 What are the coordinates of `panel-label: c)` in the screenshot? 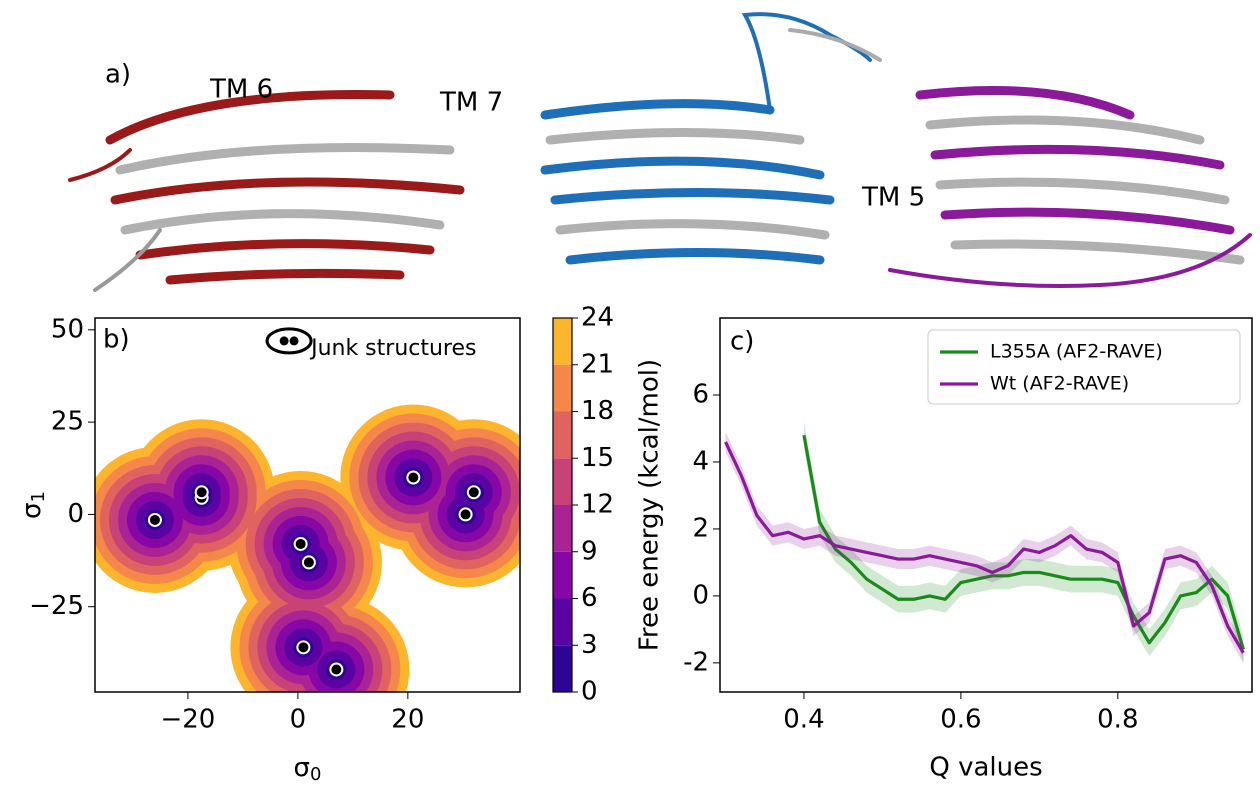 It's located at (742, 342).